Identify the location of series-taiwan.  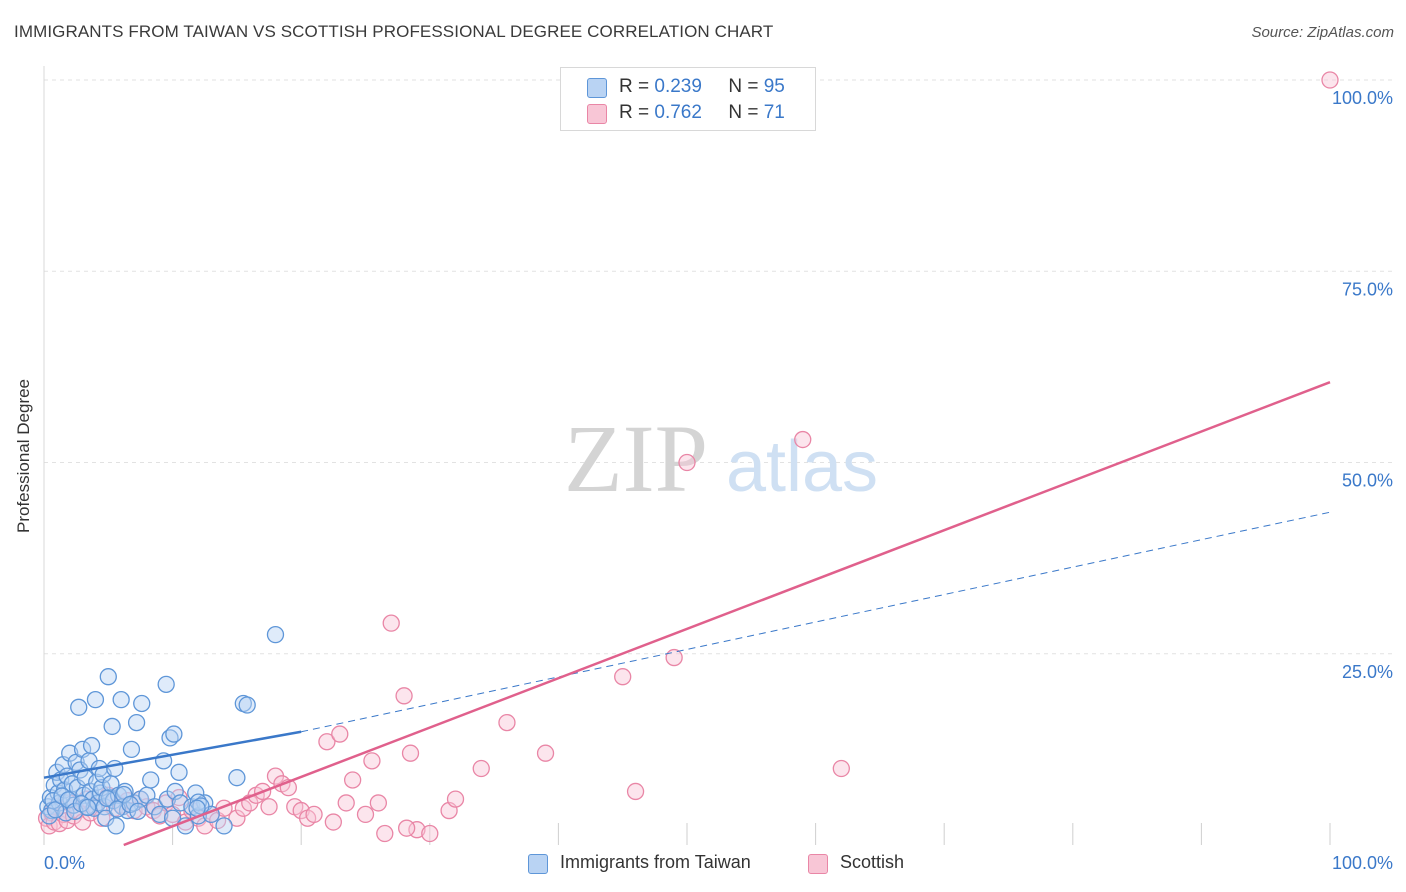
(162, 730).